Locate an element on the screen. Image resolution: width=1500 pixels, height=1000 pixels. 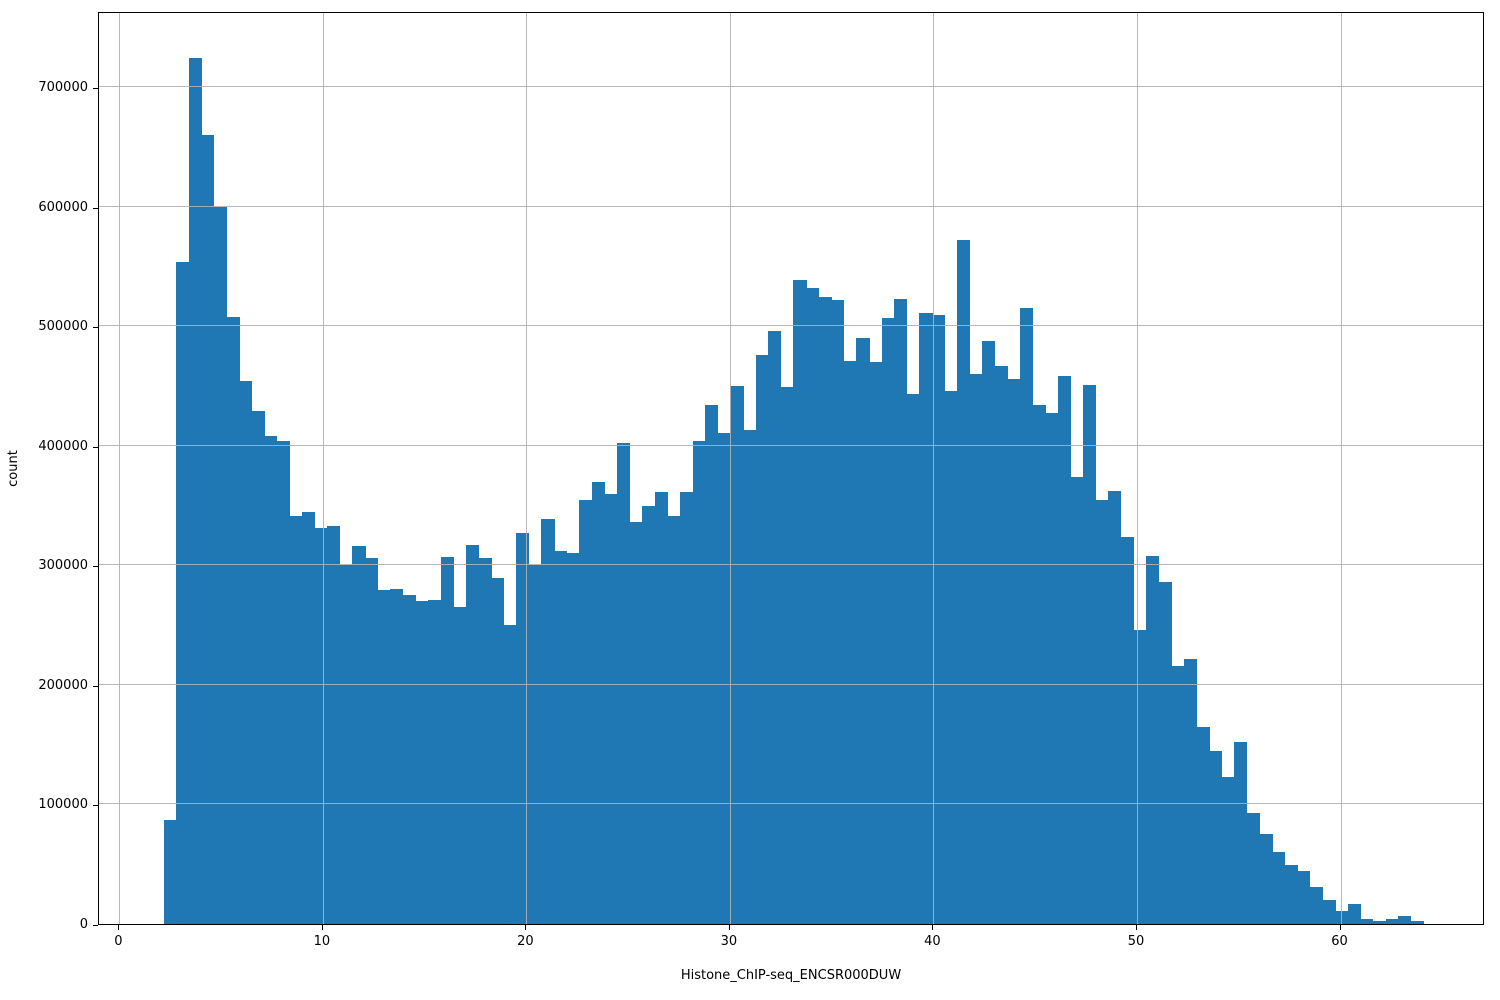
x-tick-label: 10 is located at coordinates (322, 941).